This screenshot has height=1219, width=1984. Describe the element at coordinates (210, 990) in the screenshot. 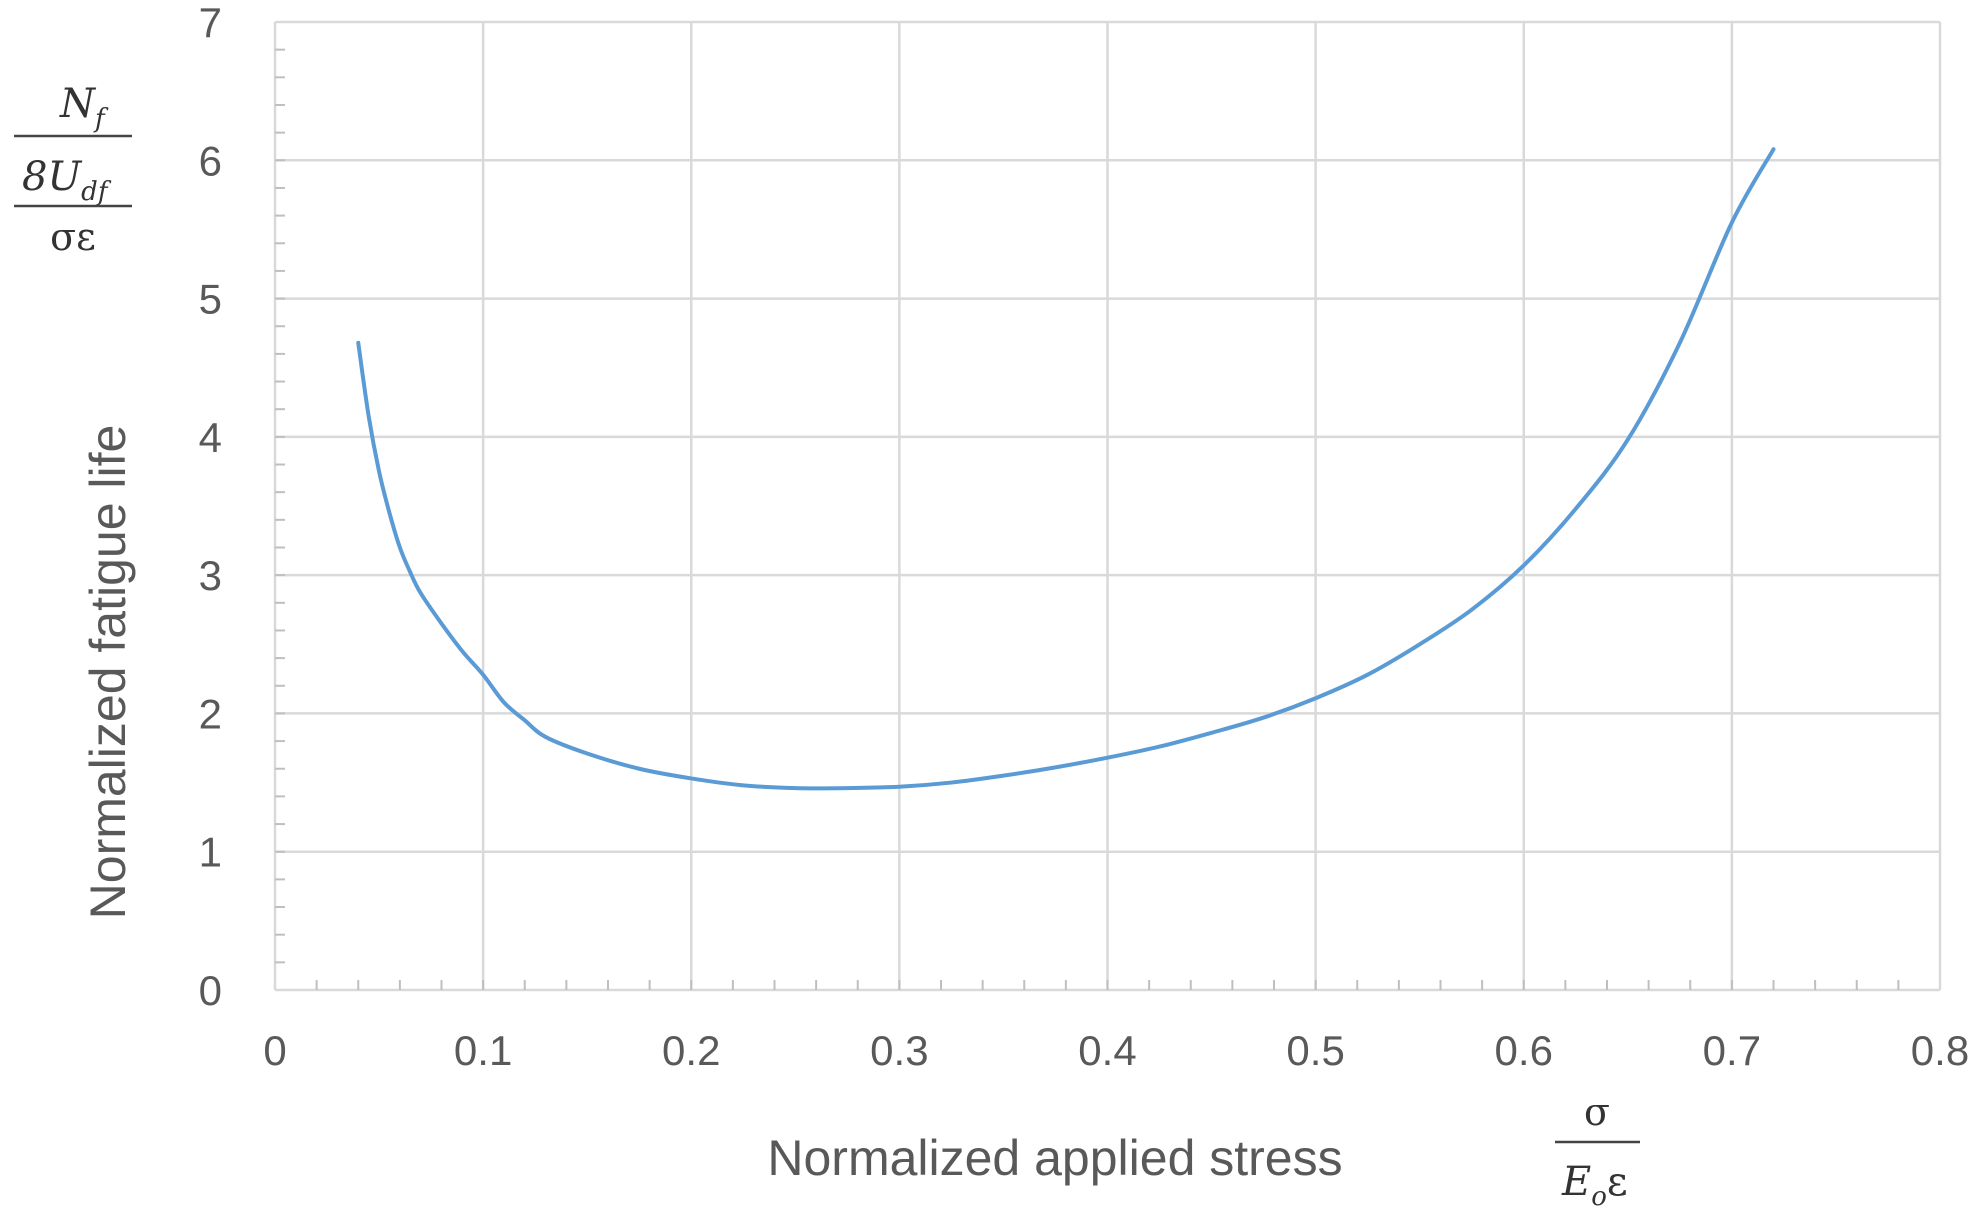

I see `y-tick-label: 0` at that location.